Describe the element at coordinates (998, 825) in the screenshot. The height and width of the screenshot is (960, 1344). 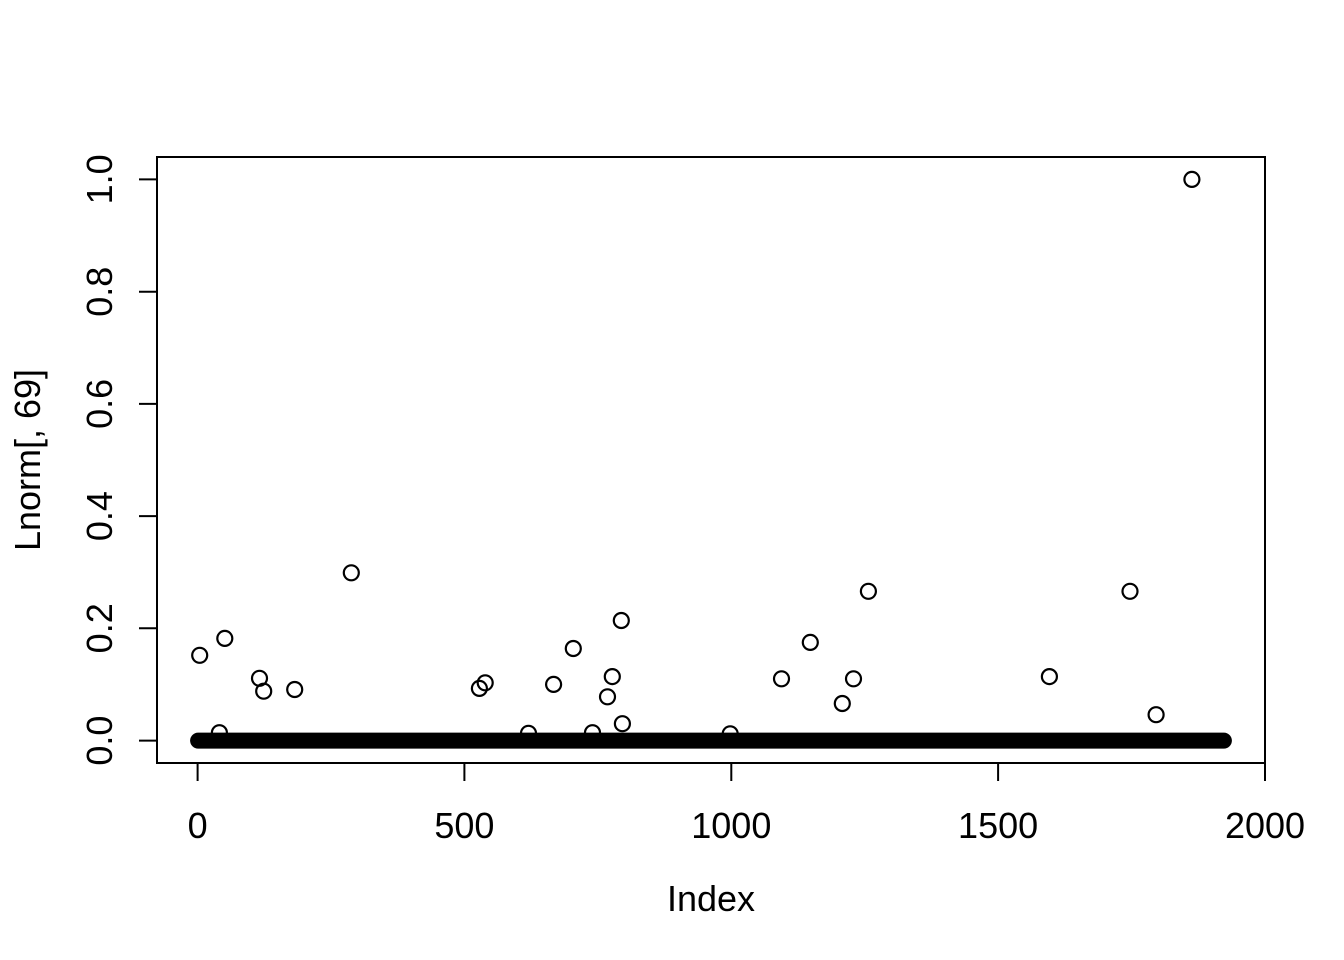
I see `x-tick-label: 1500` at that location.